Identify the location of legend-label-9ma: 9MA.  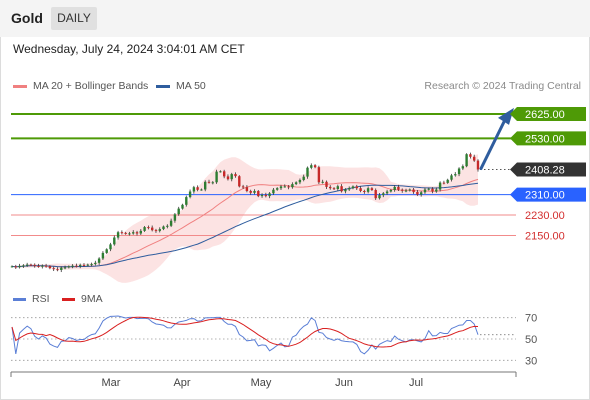
(92, 299).